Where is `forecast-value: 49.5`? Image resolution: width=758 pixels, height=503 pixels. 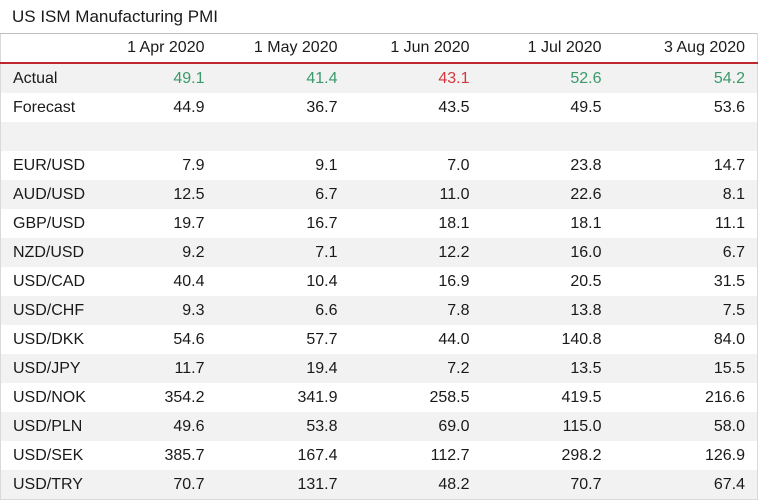 forecast-value: 49.5 is located at coordinates (547, 107).